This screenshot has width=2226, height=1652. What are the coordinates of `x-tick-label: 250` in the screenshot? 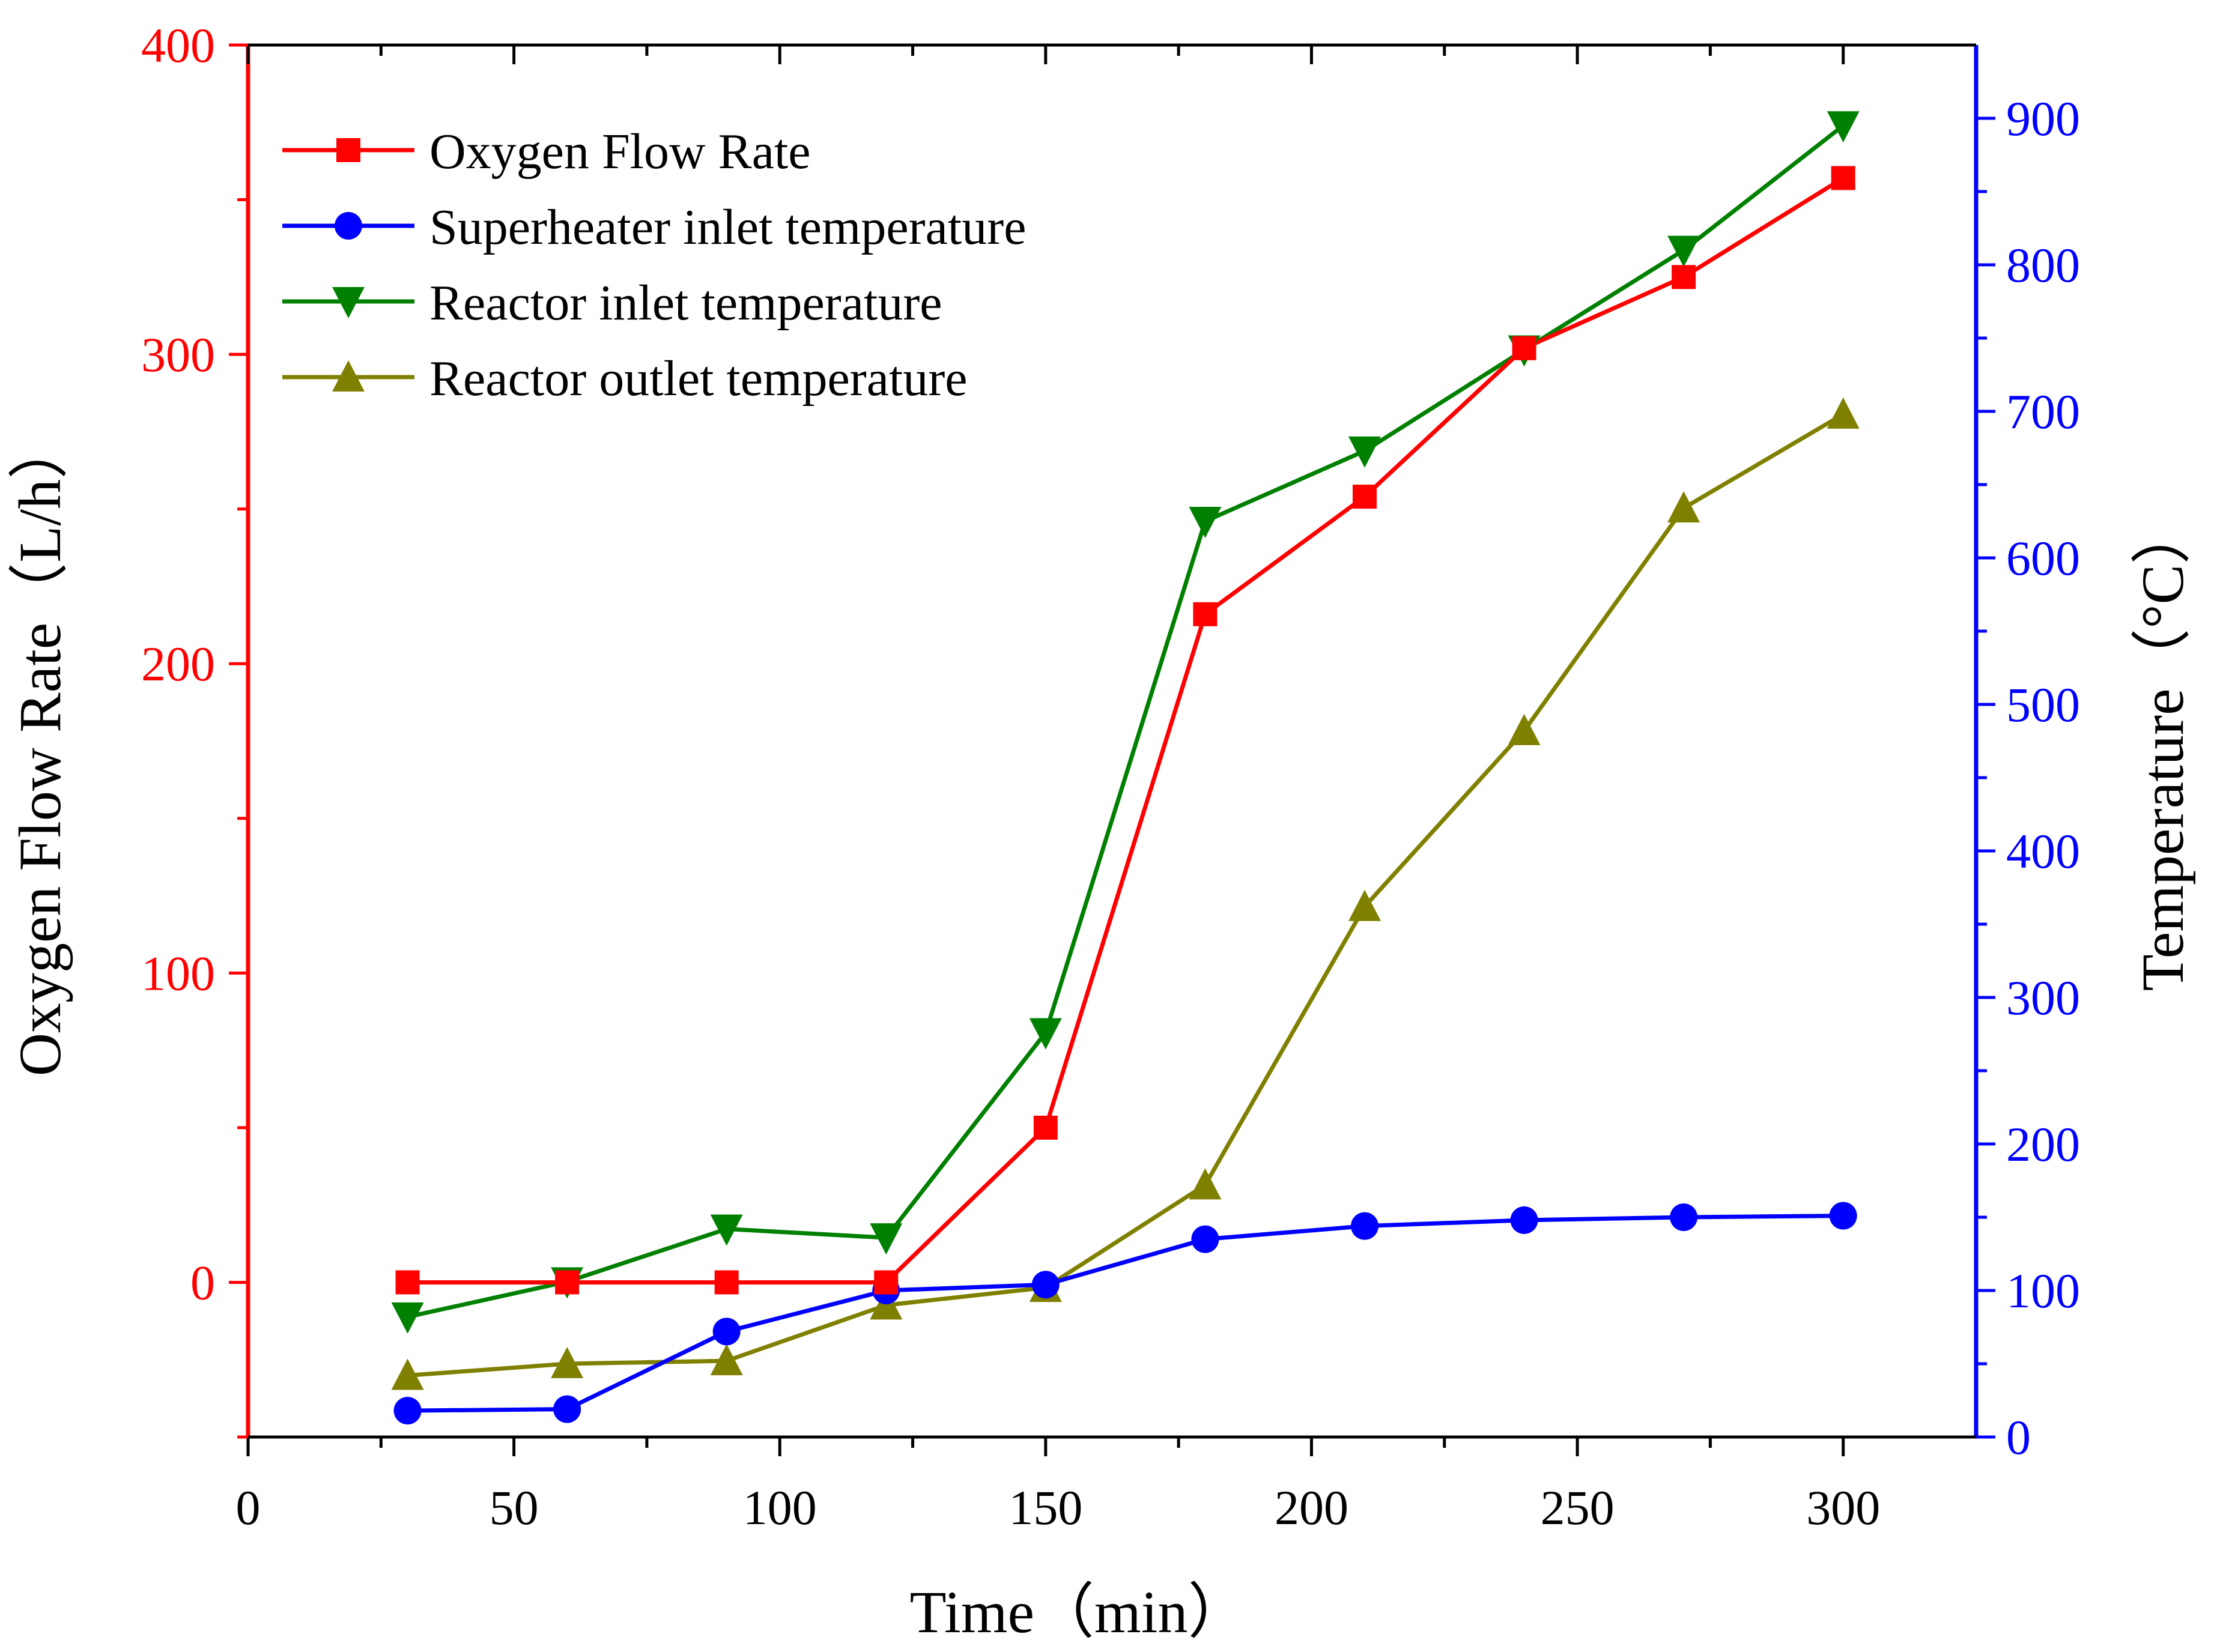 It's located at (1578, 1507).